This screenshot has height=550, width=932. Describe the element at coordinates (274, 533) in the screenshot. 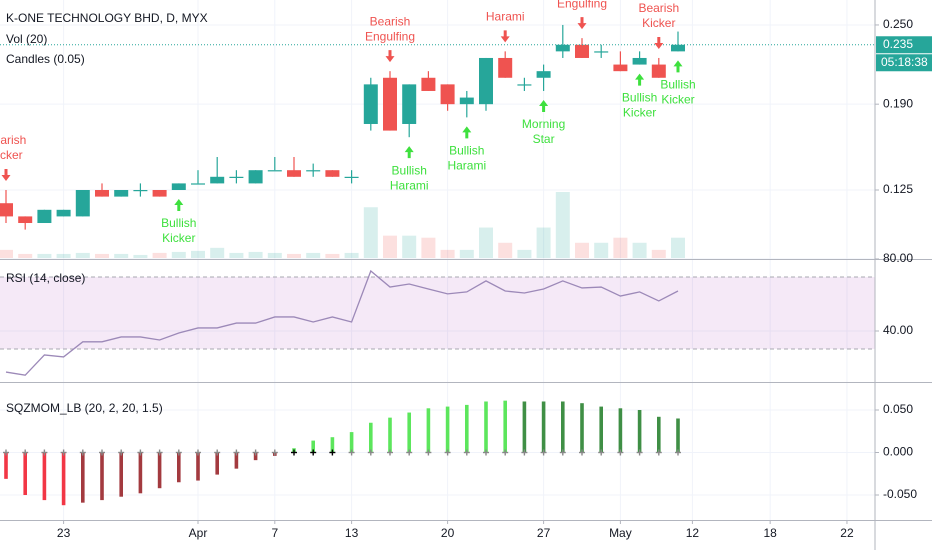

I see `x-tick-label: 7` at that location.